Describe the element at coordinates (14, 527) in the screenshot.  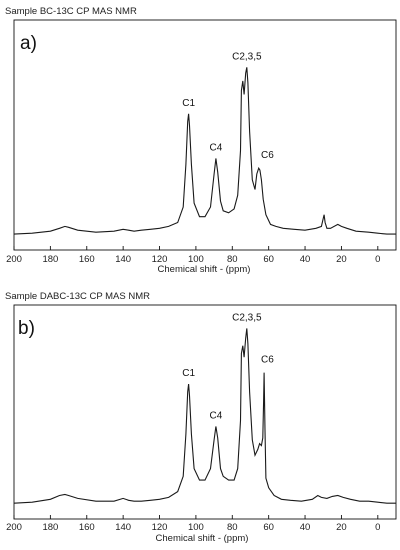
I see `panel-b-tick-label-200: 200` at that location.